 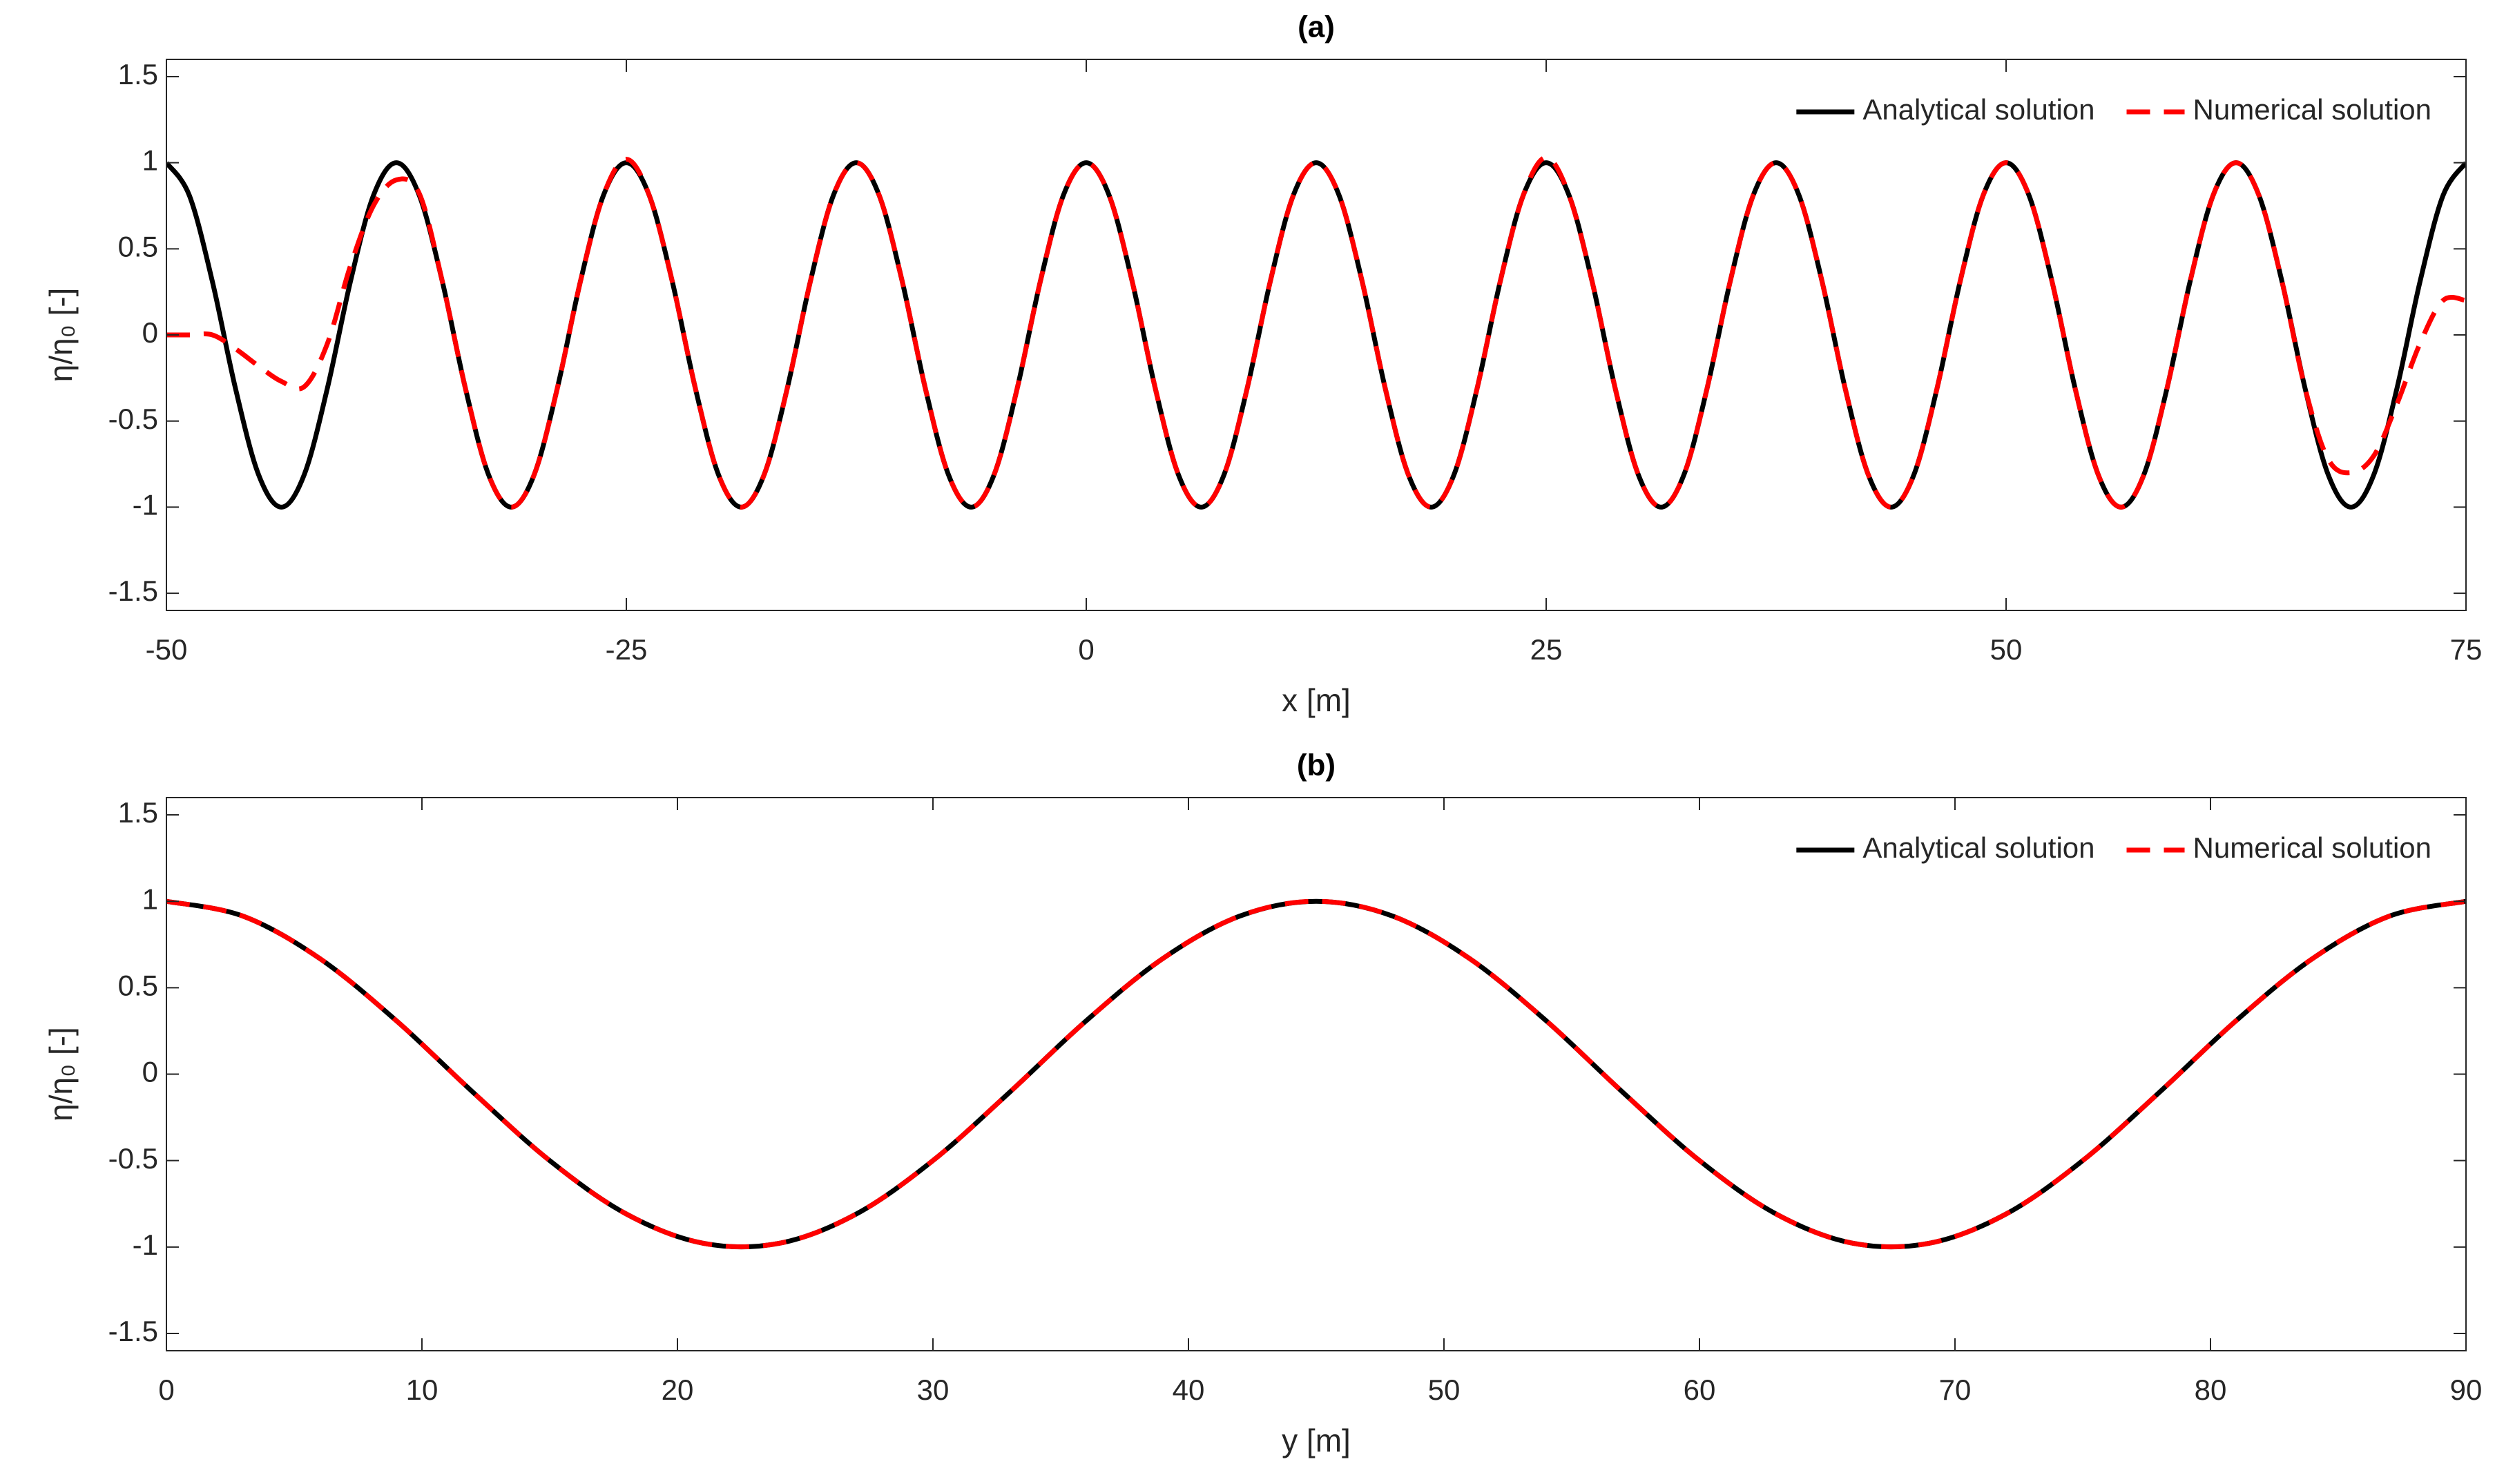 What do you see at coordinates (1955, 1390) in the screenshot?
I see `x-tick-label: 70` at bounding box center [1955, 1390].